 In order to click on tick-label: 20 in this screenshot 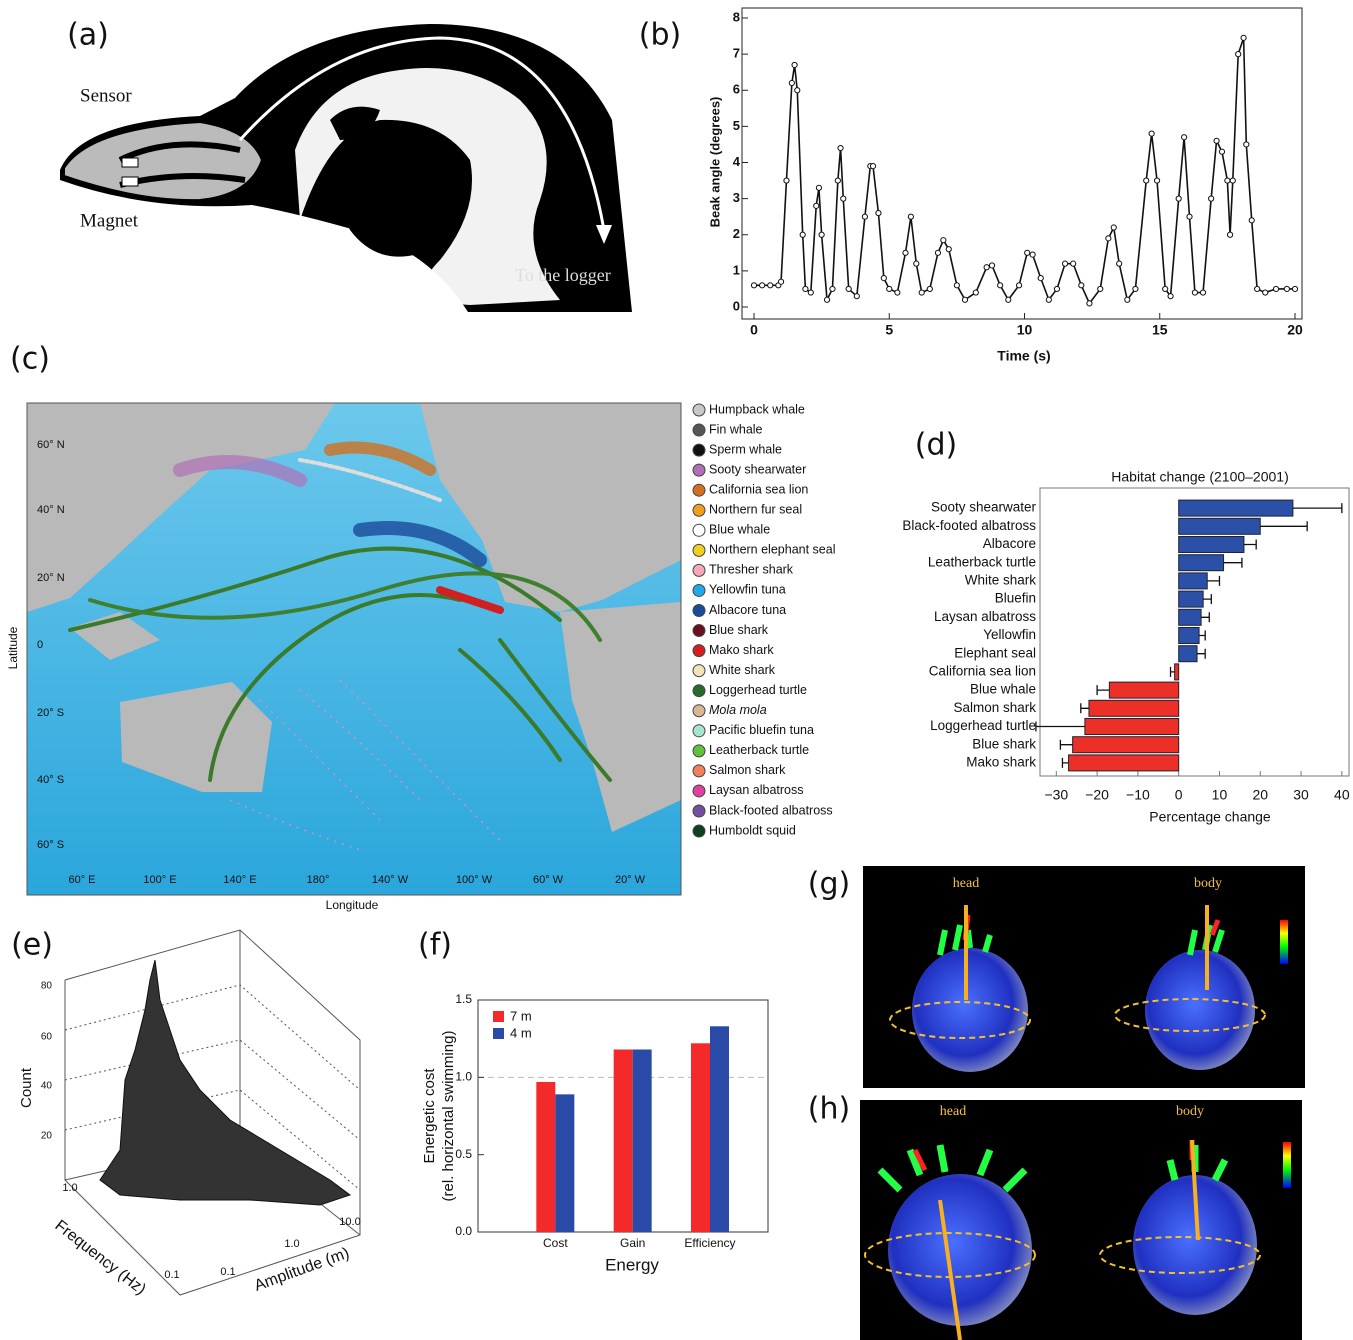, I will do `click(47, 1136)`.